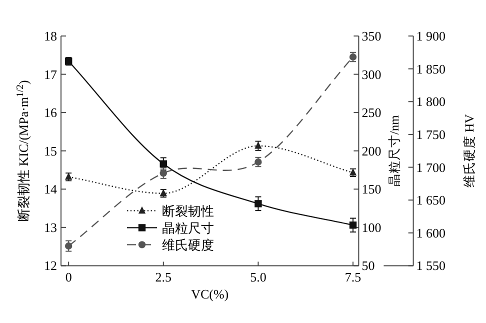 The width and height of the screenshot is (486, 323). What do you see at coordinates (50, 266) in the screenshot?
I see `y-tick-label: 12` at bounding box center [50, 266].